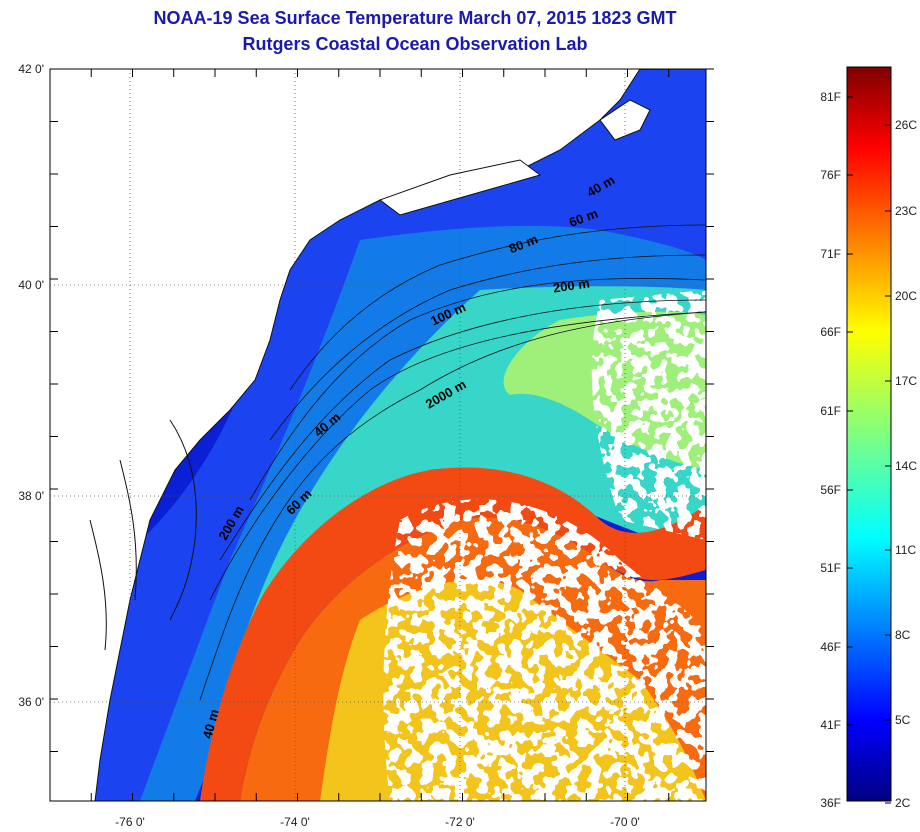 The width and height of the screenshot is (920, 832). What do you see at coordinates (905, 550) in the screenshot?
I see `colorbar-label-c: 11C` at bounding box center [905, 550].